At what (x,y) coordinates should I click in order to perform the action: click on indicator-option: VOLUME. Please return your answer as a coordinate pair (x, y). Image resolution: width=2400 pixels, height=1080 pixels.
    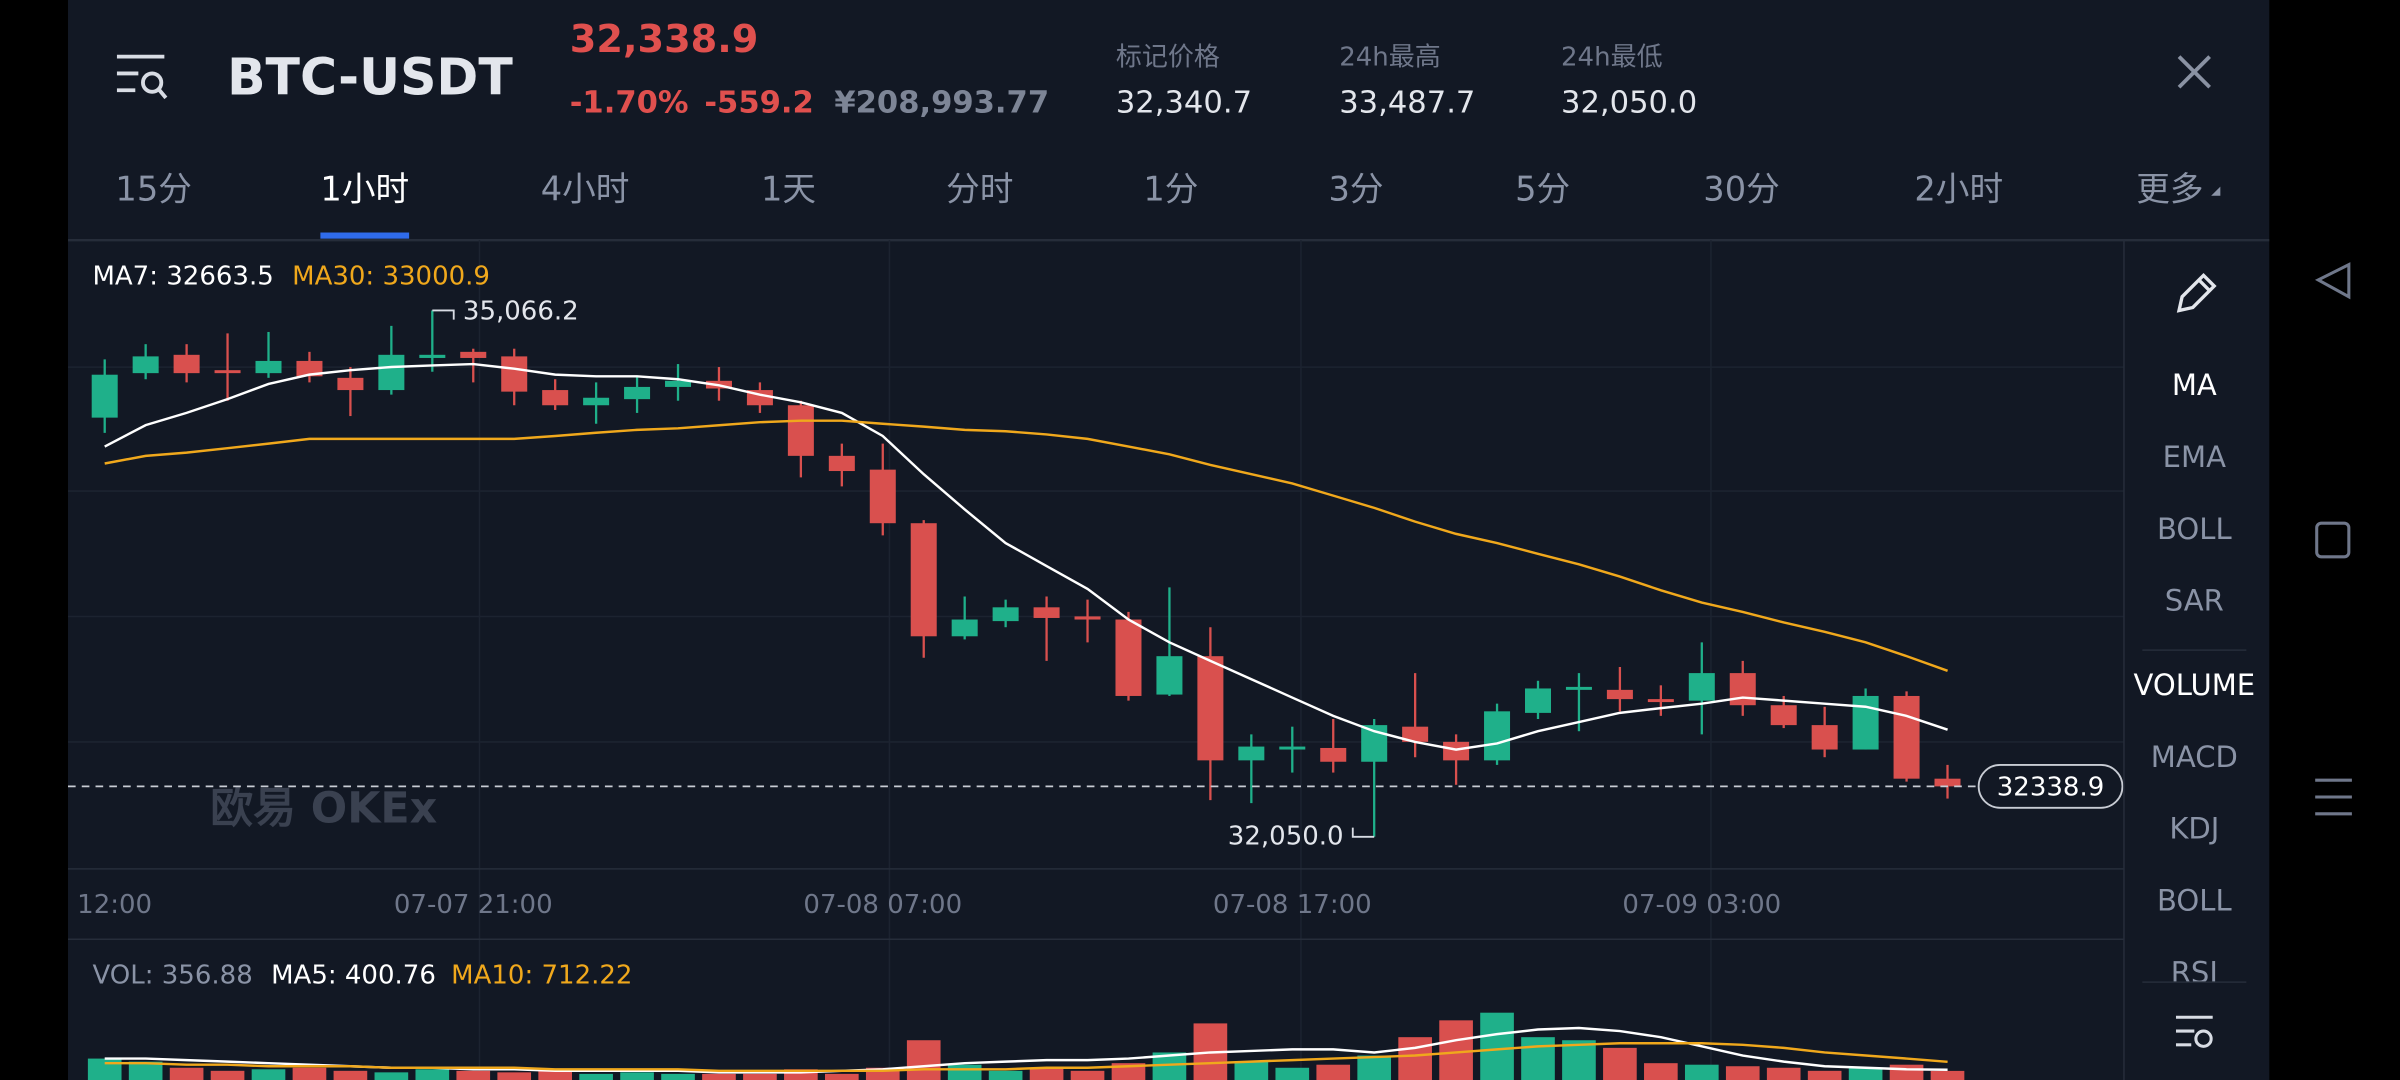
    Looking at the image, I should click on (2195, 685).